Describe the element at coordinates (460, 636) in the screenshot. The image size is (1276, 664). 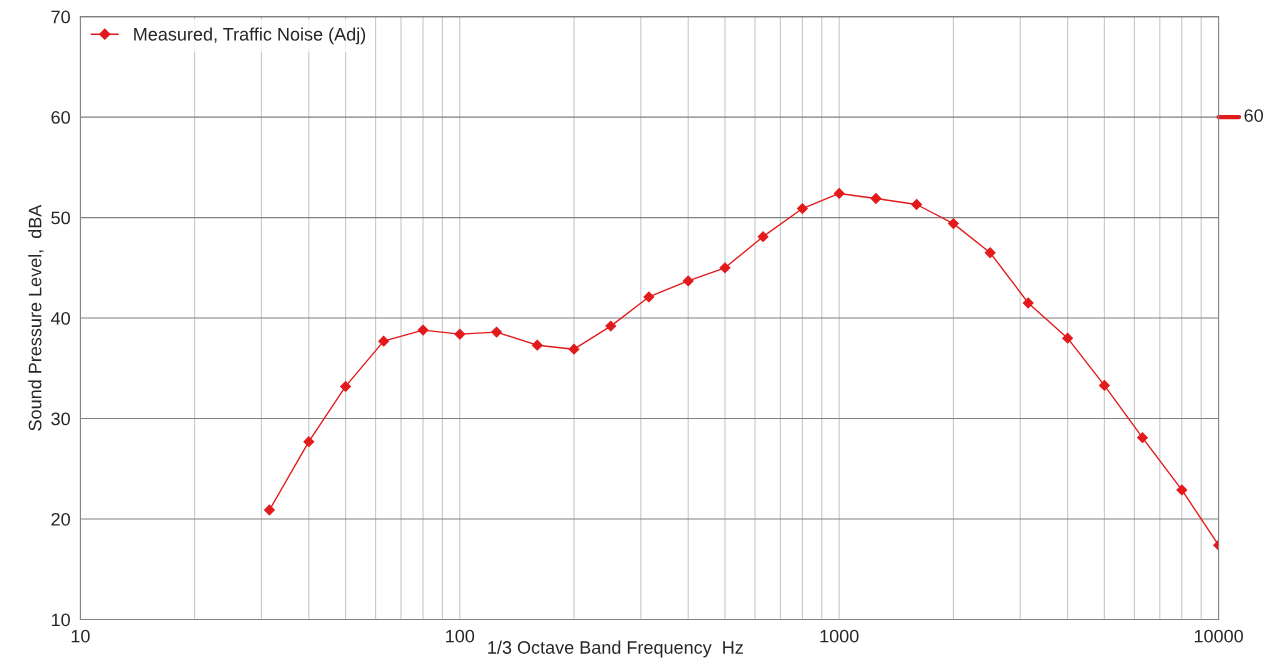
I see `x-tick-label: 100` at that location.